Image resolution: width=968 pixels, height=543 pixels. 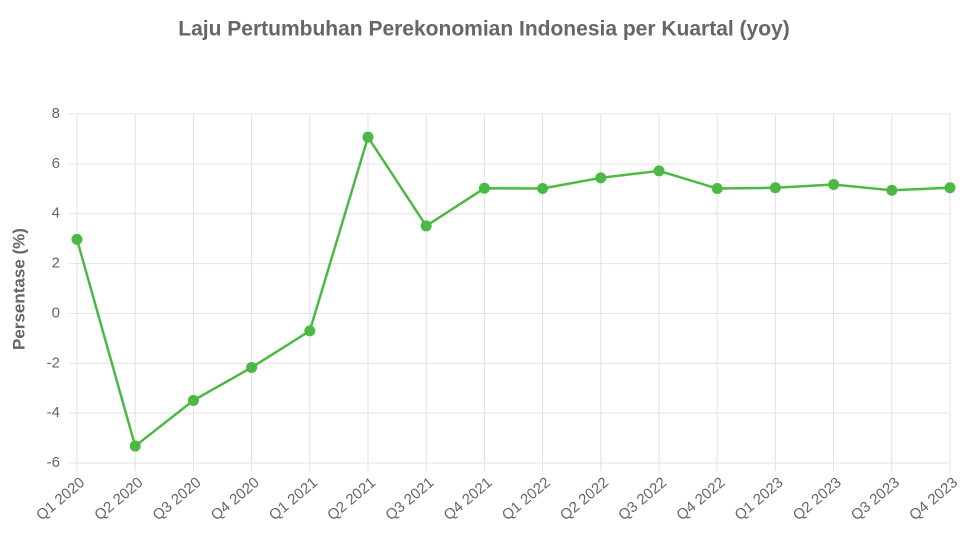 What do you see at coordinates (817, 499) in the screenshot?
I see `x-tick-label: Q2 2023` at bounding box center [817, 499].